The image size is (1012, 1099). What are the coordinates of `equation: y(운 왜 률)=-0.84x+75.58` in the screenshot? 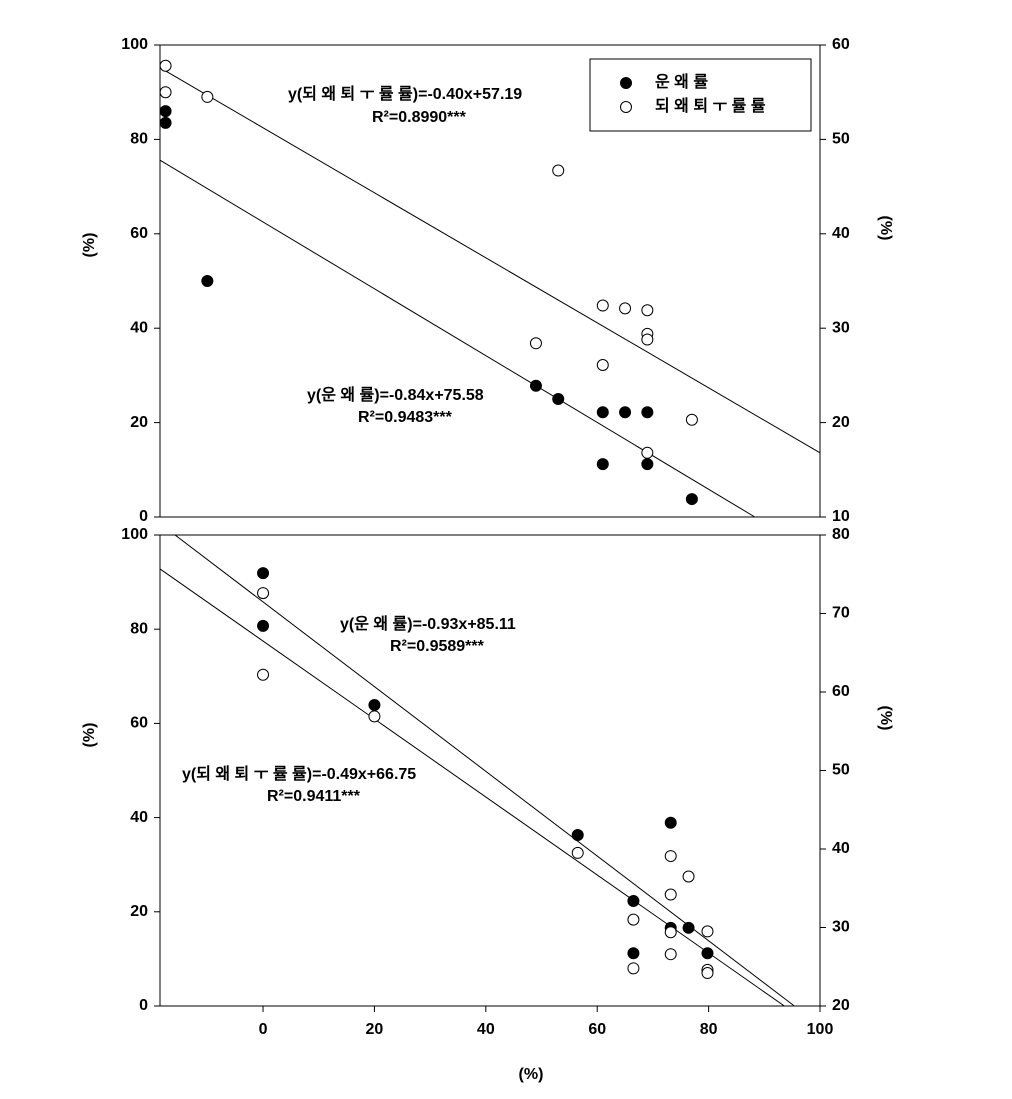 It's located at (395, 395).